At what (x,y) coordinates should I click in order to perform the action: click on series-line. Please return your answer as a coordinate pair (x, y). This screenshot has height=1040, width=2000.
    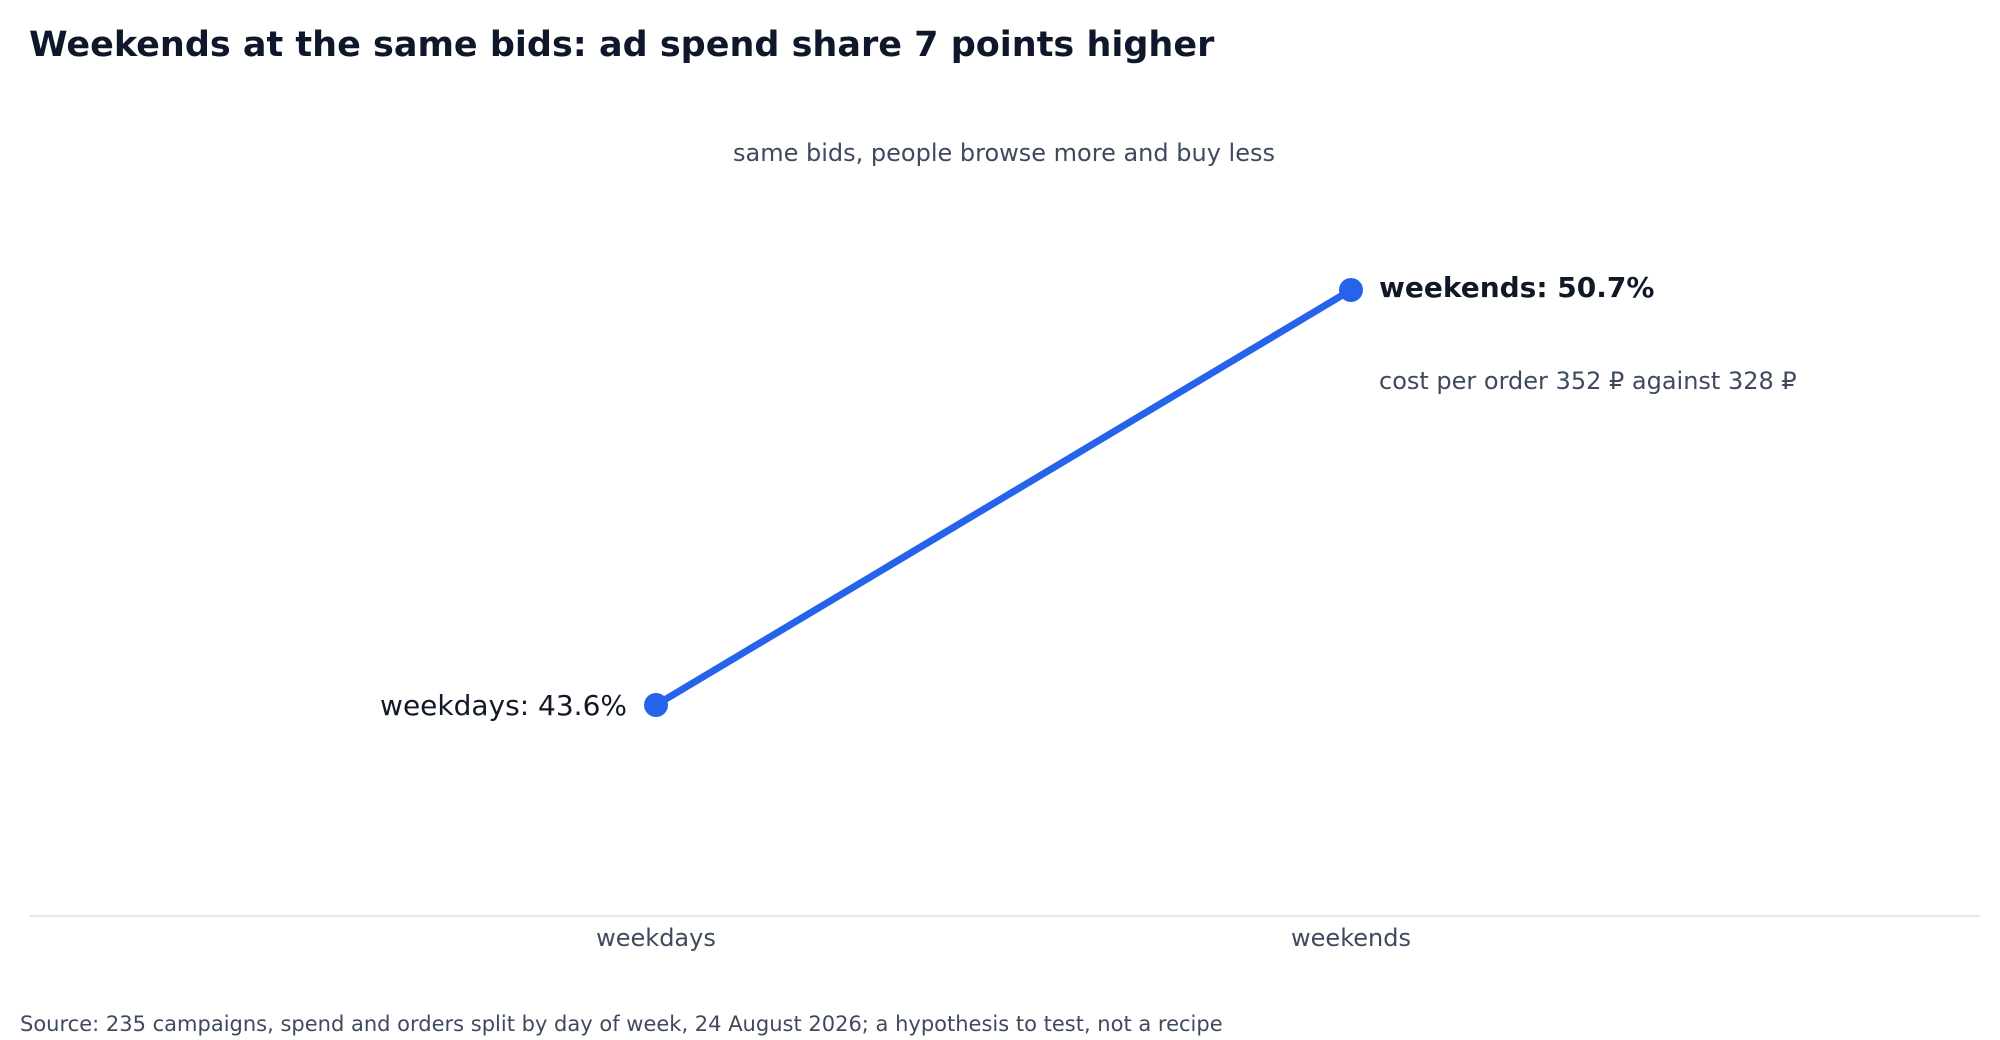
    Looking at the image, I should click on (1003, 497).